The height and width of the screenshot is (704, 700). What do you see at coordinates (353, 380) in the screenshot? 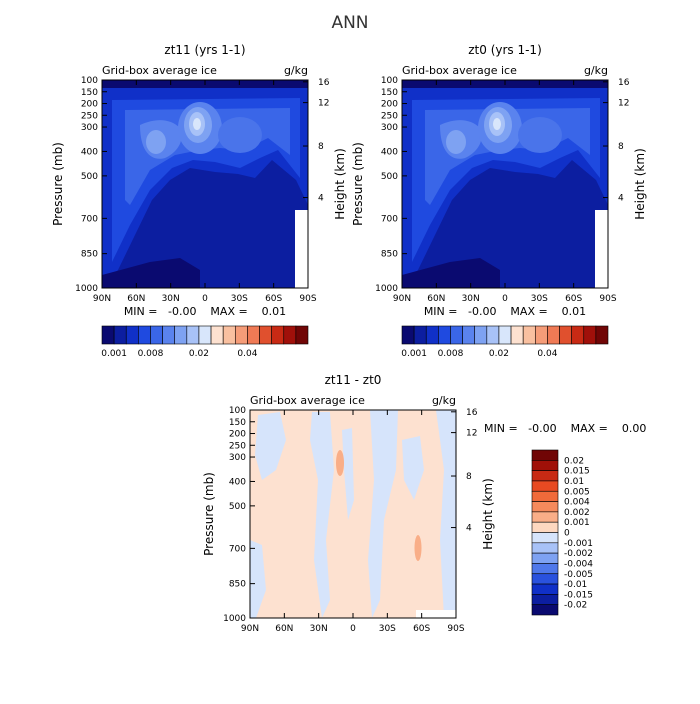
I see `panel-title: zt11 - zt0` at bounding box center [353, 380].